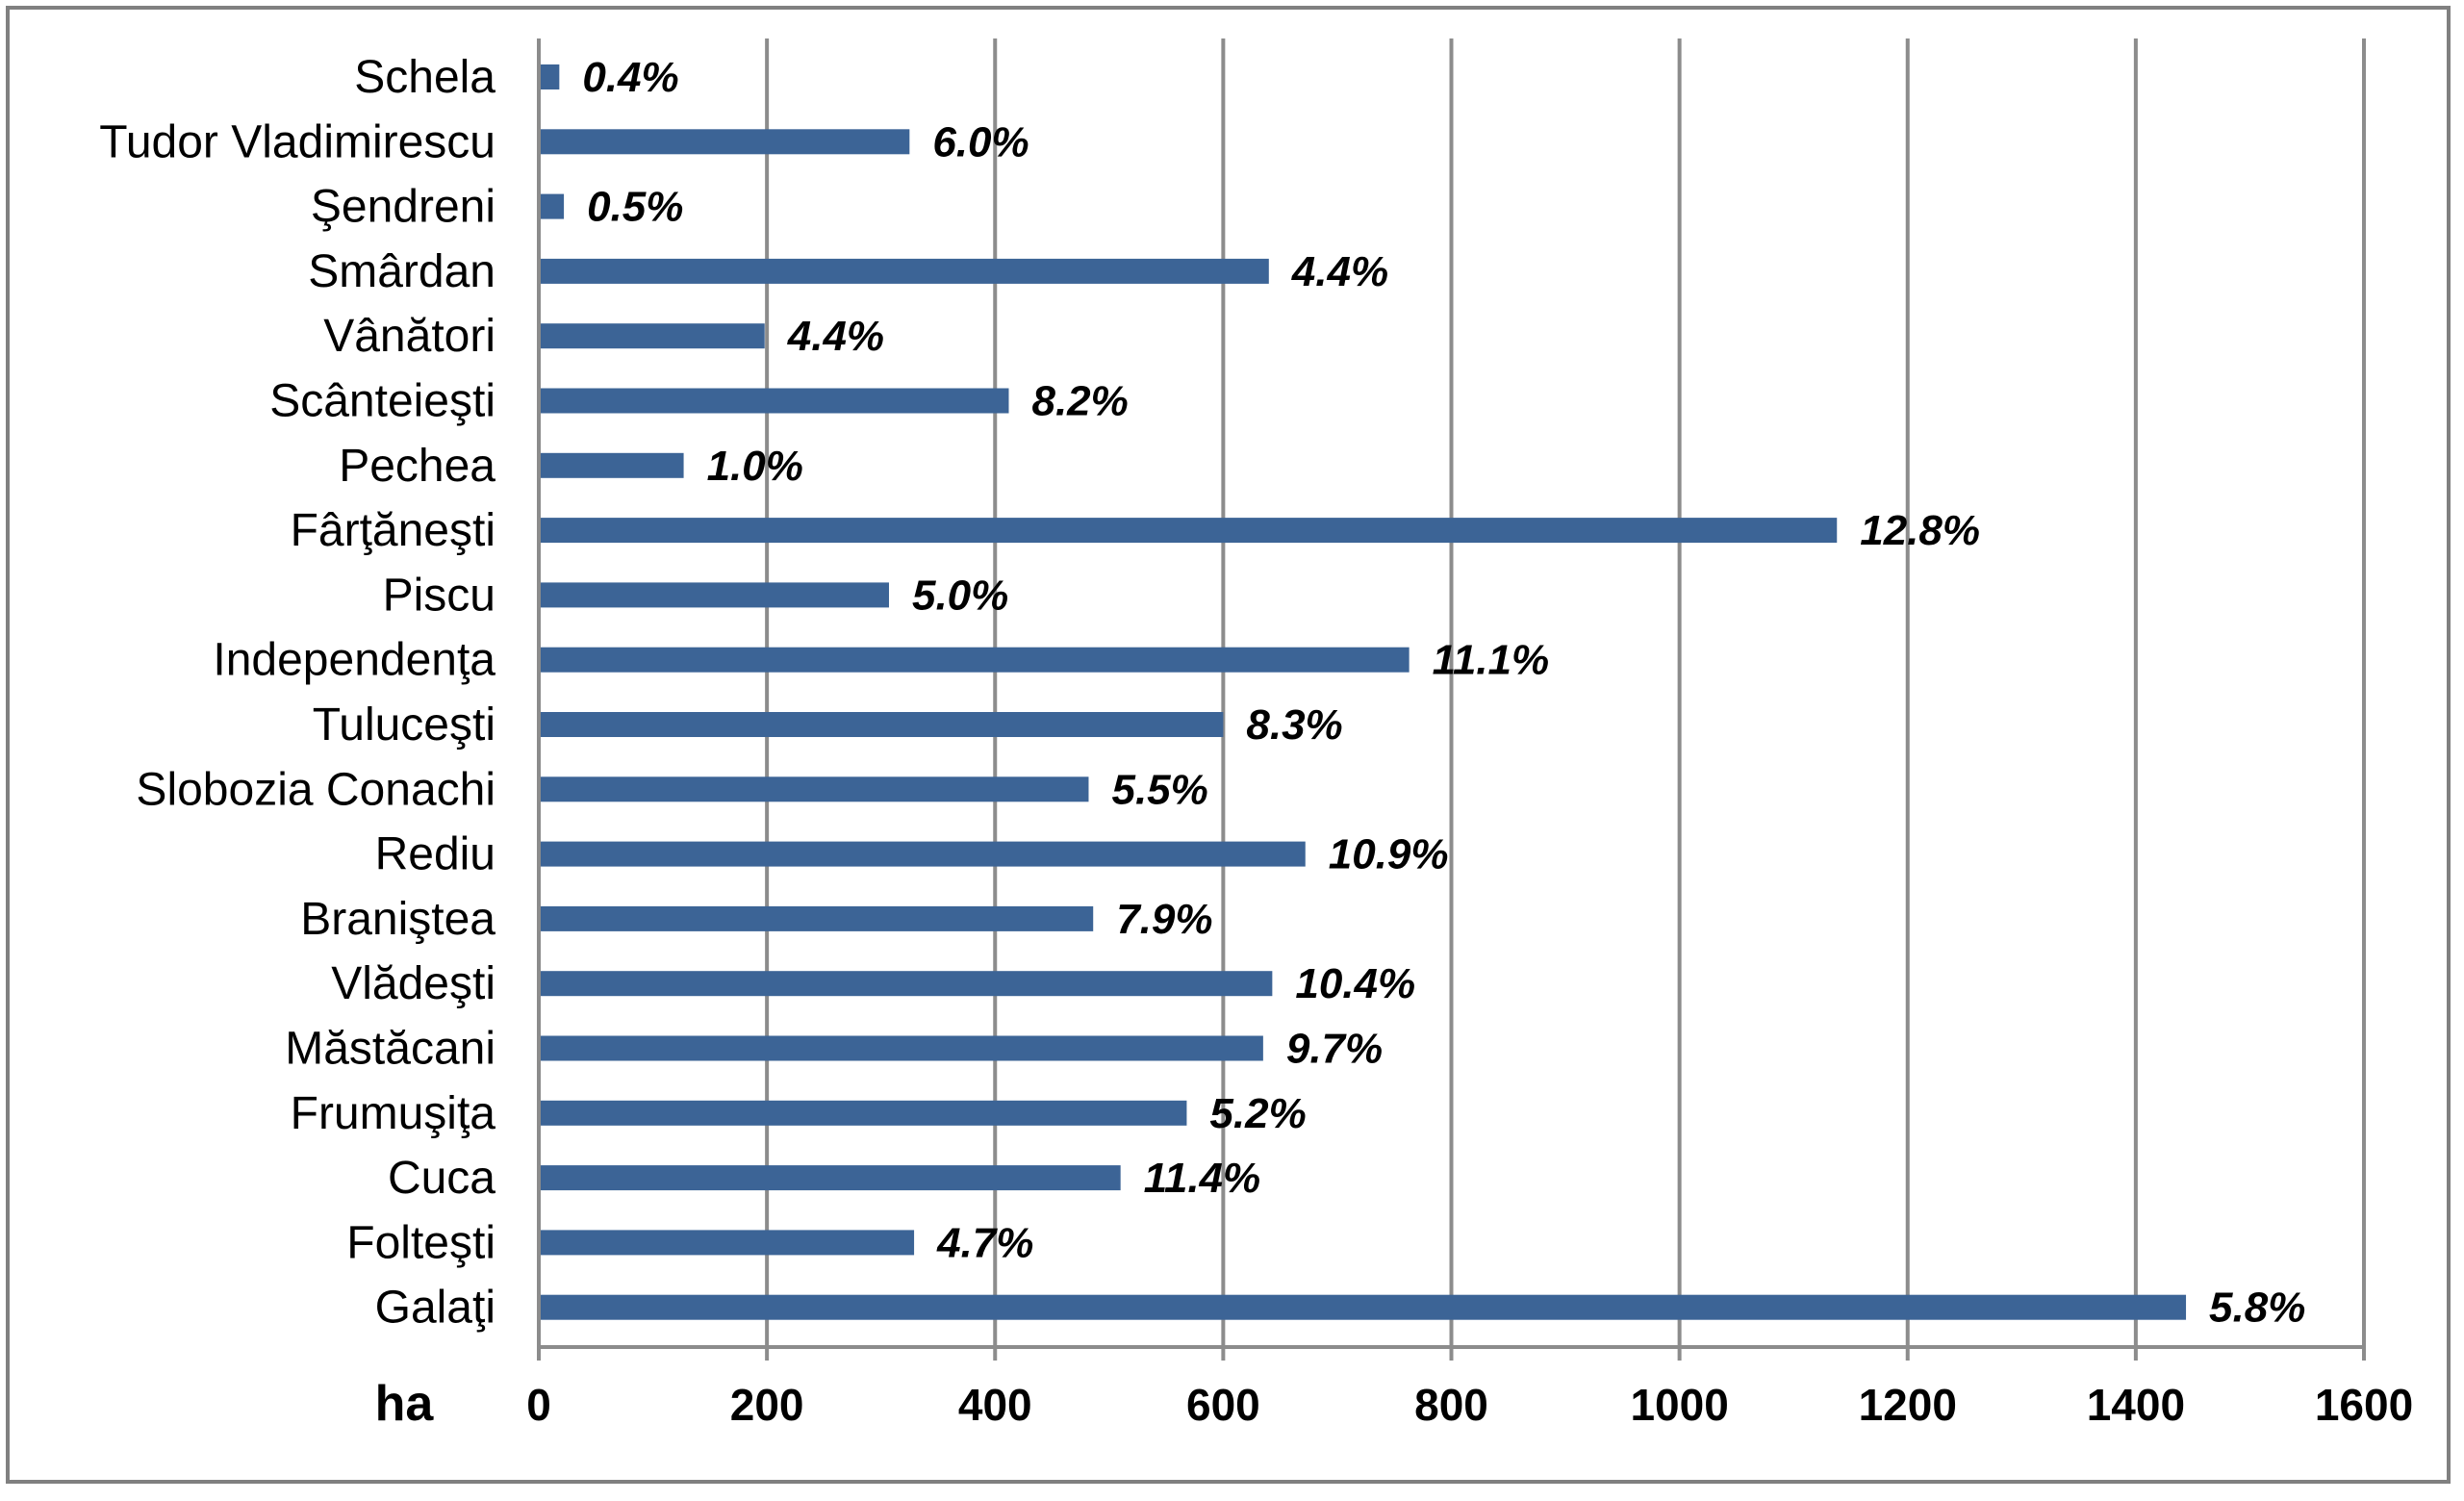  Describe the element at coordinates (425, 77) in the screenshot. I see `category-label: Schela` at that location.